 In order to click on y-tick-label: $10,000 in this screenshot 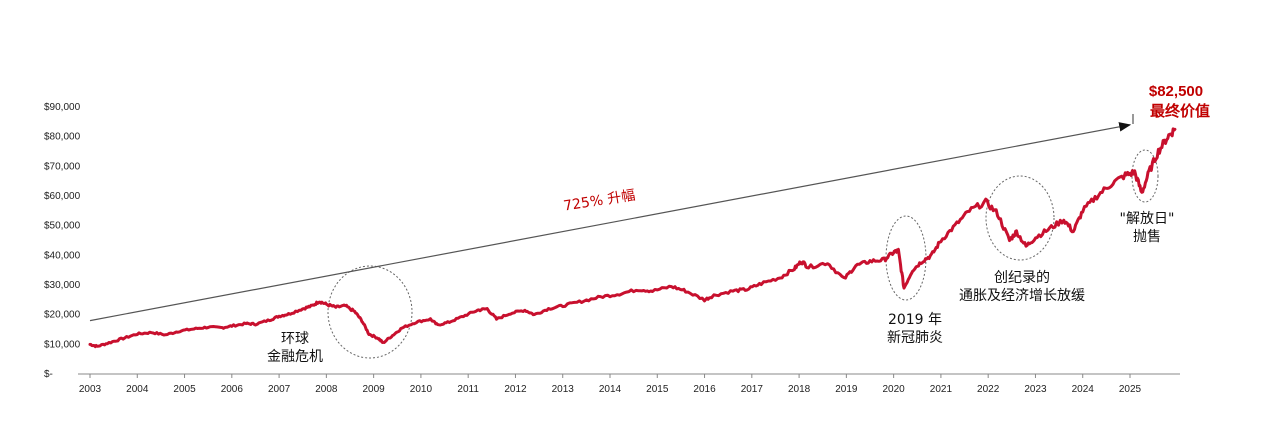, I will do `click(62, 344)`.